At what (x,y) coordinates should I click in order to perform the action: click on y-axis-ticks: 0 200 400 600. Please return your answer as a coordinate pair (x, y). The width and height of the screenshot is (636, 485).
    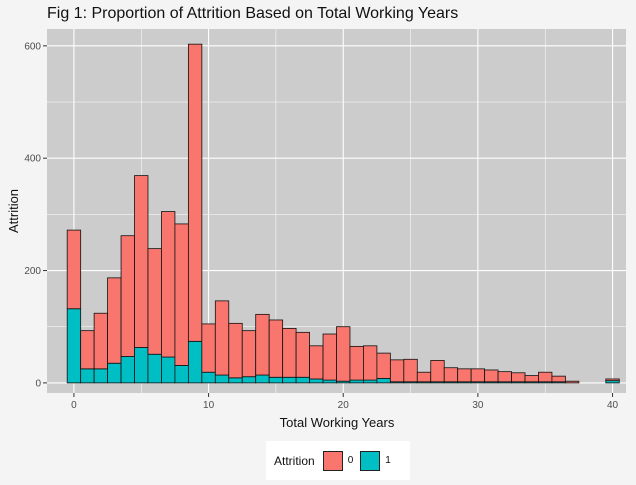
    Looking at the image, I should click on (35, 215).